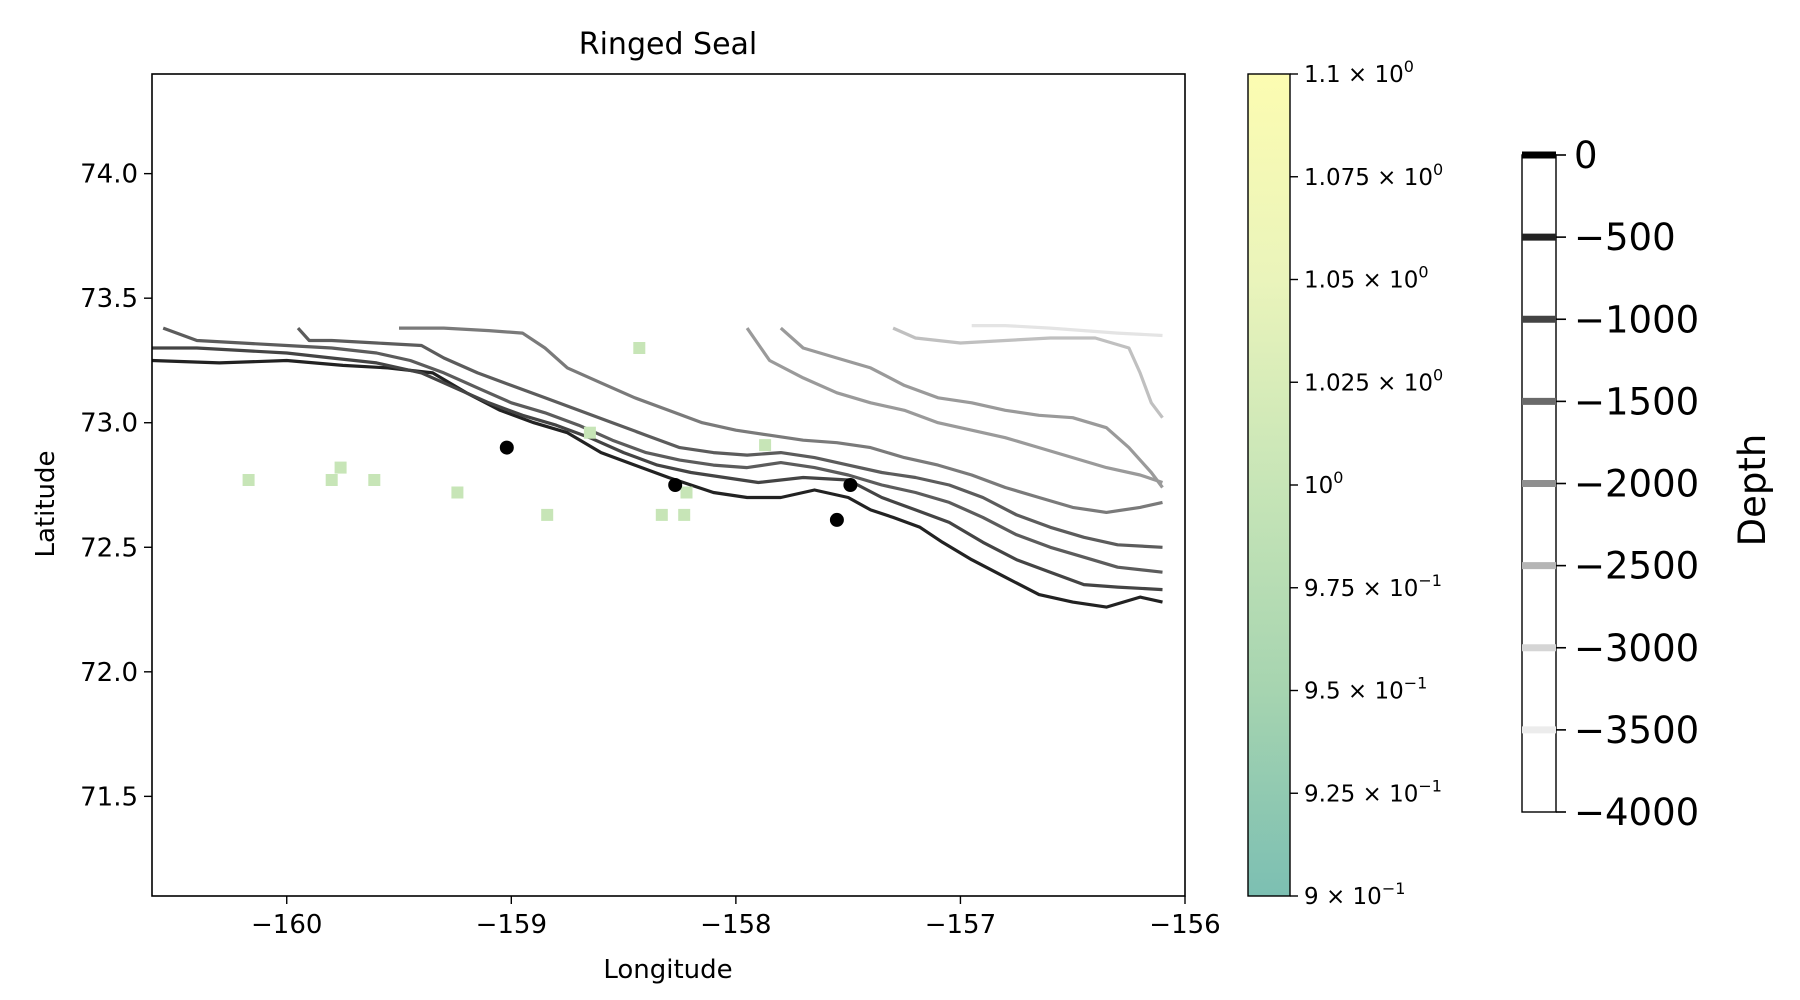 This screenshot has height=1000, width=1800. I want to click on depth-legend-levels: 0 −500 −1000 −1500 −2000 −2500 −3000 −3500 −4000, so click(1610, 484).